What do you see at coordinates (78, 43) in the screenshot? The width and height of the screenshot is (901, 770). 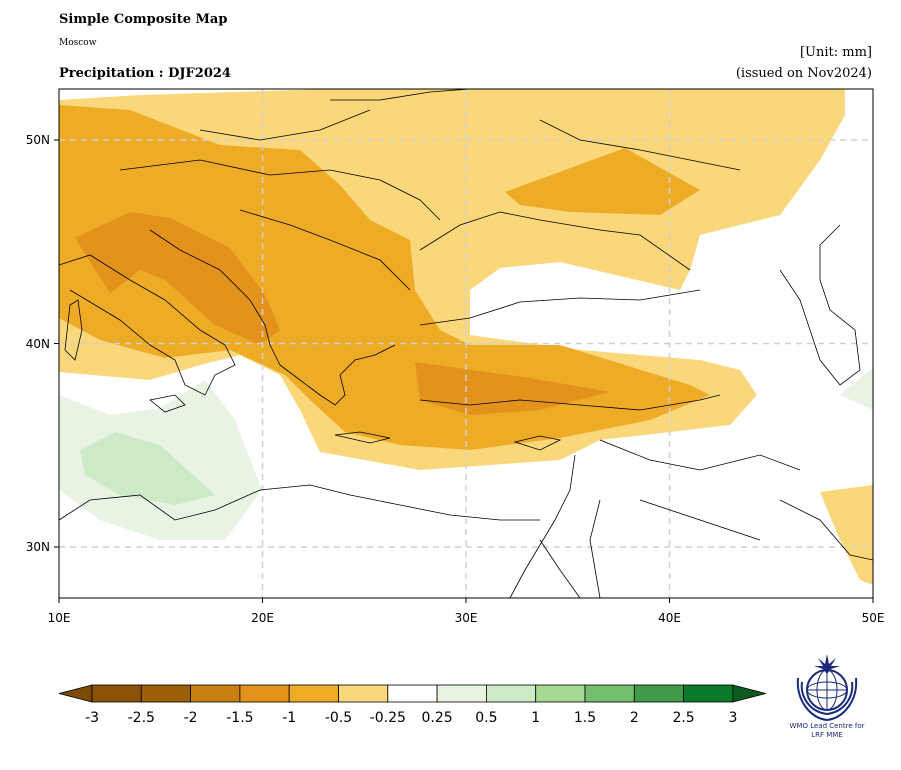 I see `page-subtitle: Moscow` at bounding box center [78, 43].